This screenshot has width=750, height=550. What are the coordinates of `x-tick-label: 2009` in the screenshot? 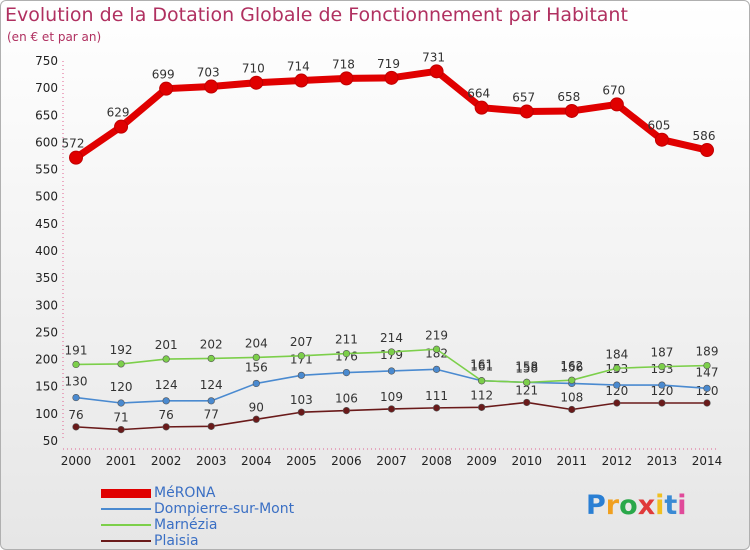 It's located at (481, 461).